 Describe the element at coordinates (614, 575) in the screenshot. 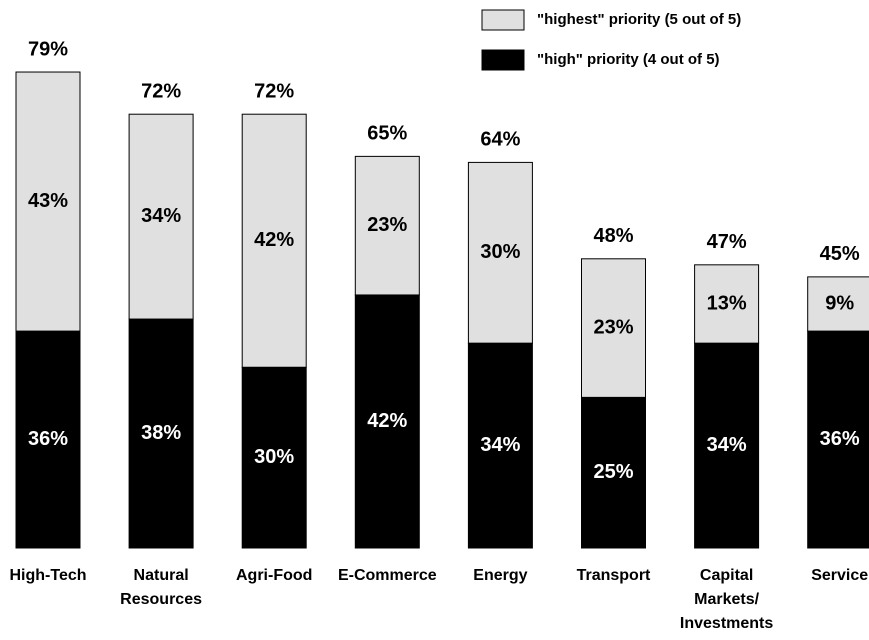

I see `x-tick-label: Transport` at that location.